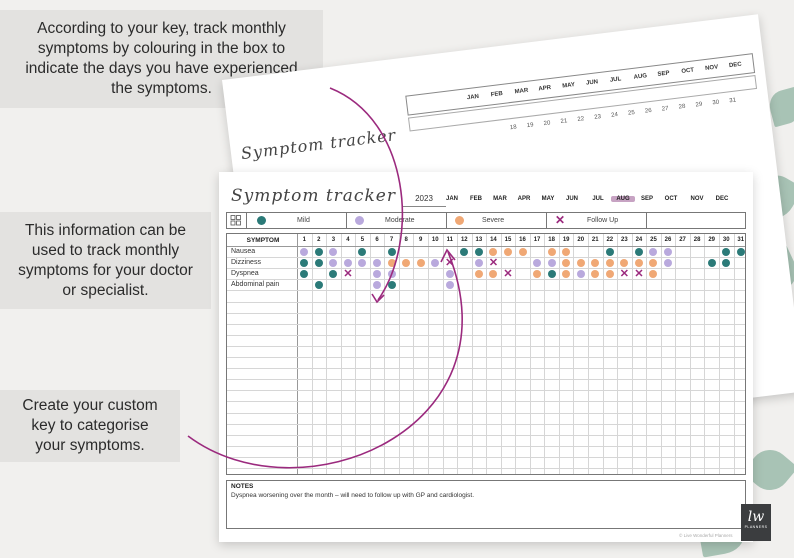  What do you see at coordinates (646, 199) in the screenshot?
I see `month-sep: SEP` at bounding box center [646, 199].